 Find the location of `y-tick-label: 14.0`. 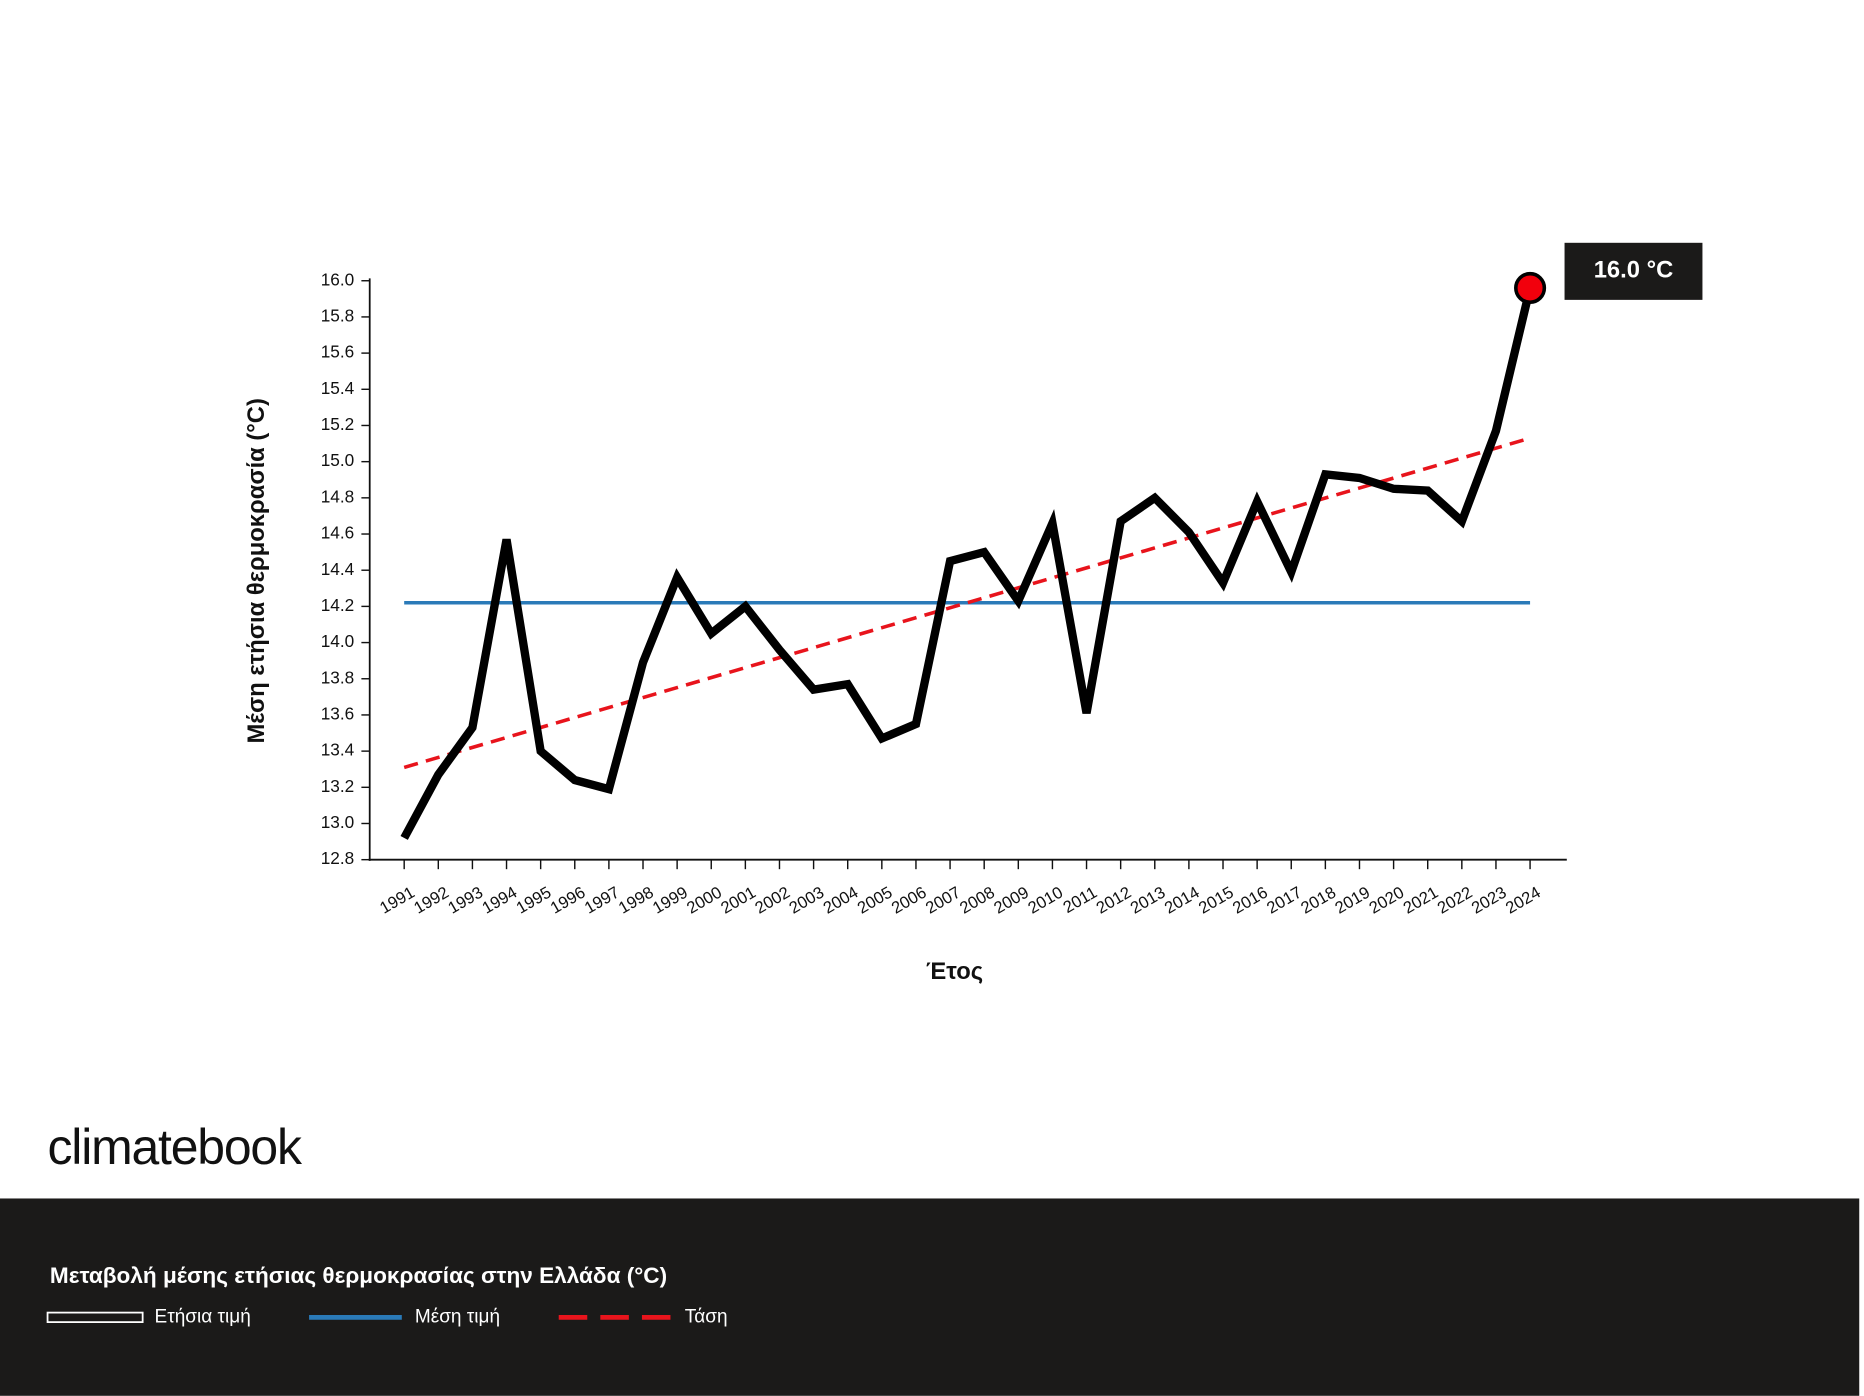

y-tick-label: 14.0 is located at coordinates (338, 641).